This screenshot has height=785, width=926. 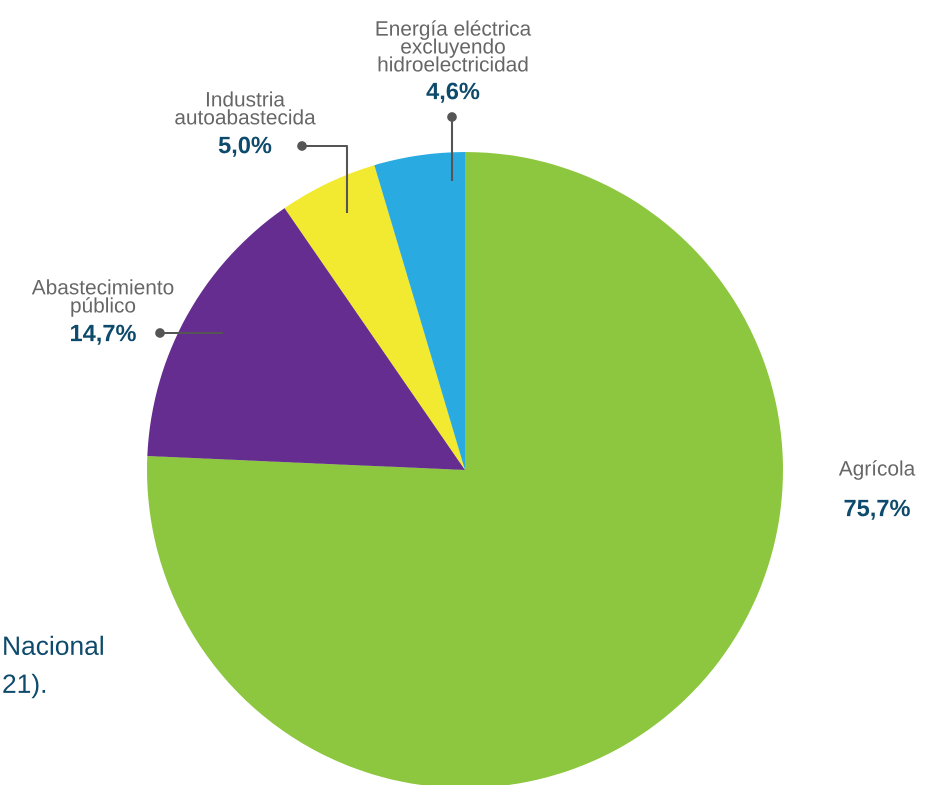 I want to click on data-label: 4,6%, so click(x=453, y=92).